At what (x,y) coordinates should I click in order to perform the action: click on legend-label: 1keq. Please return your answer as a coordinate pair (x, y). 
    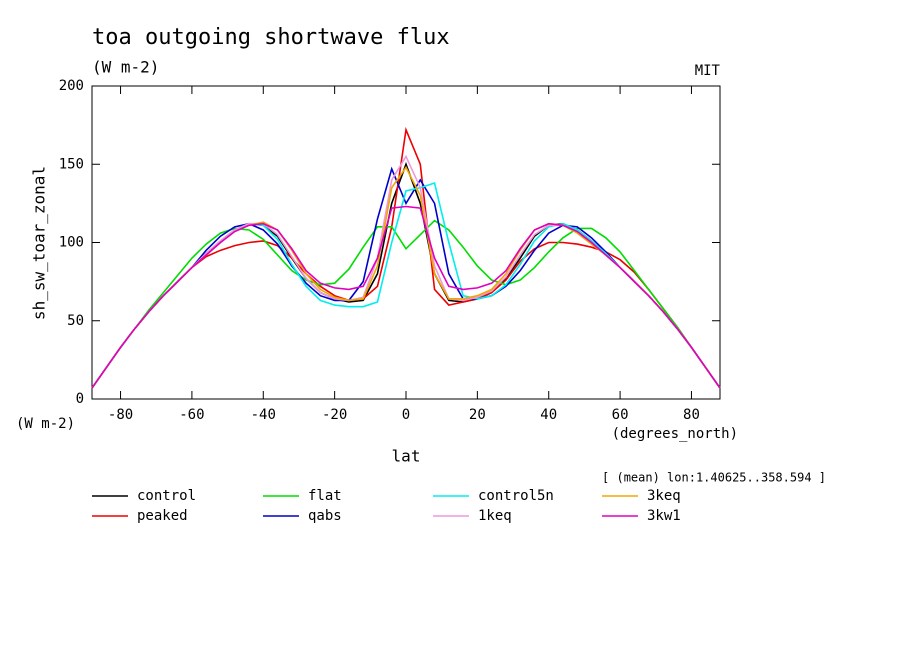
    Looking at the image, I should click on (495, 516).